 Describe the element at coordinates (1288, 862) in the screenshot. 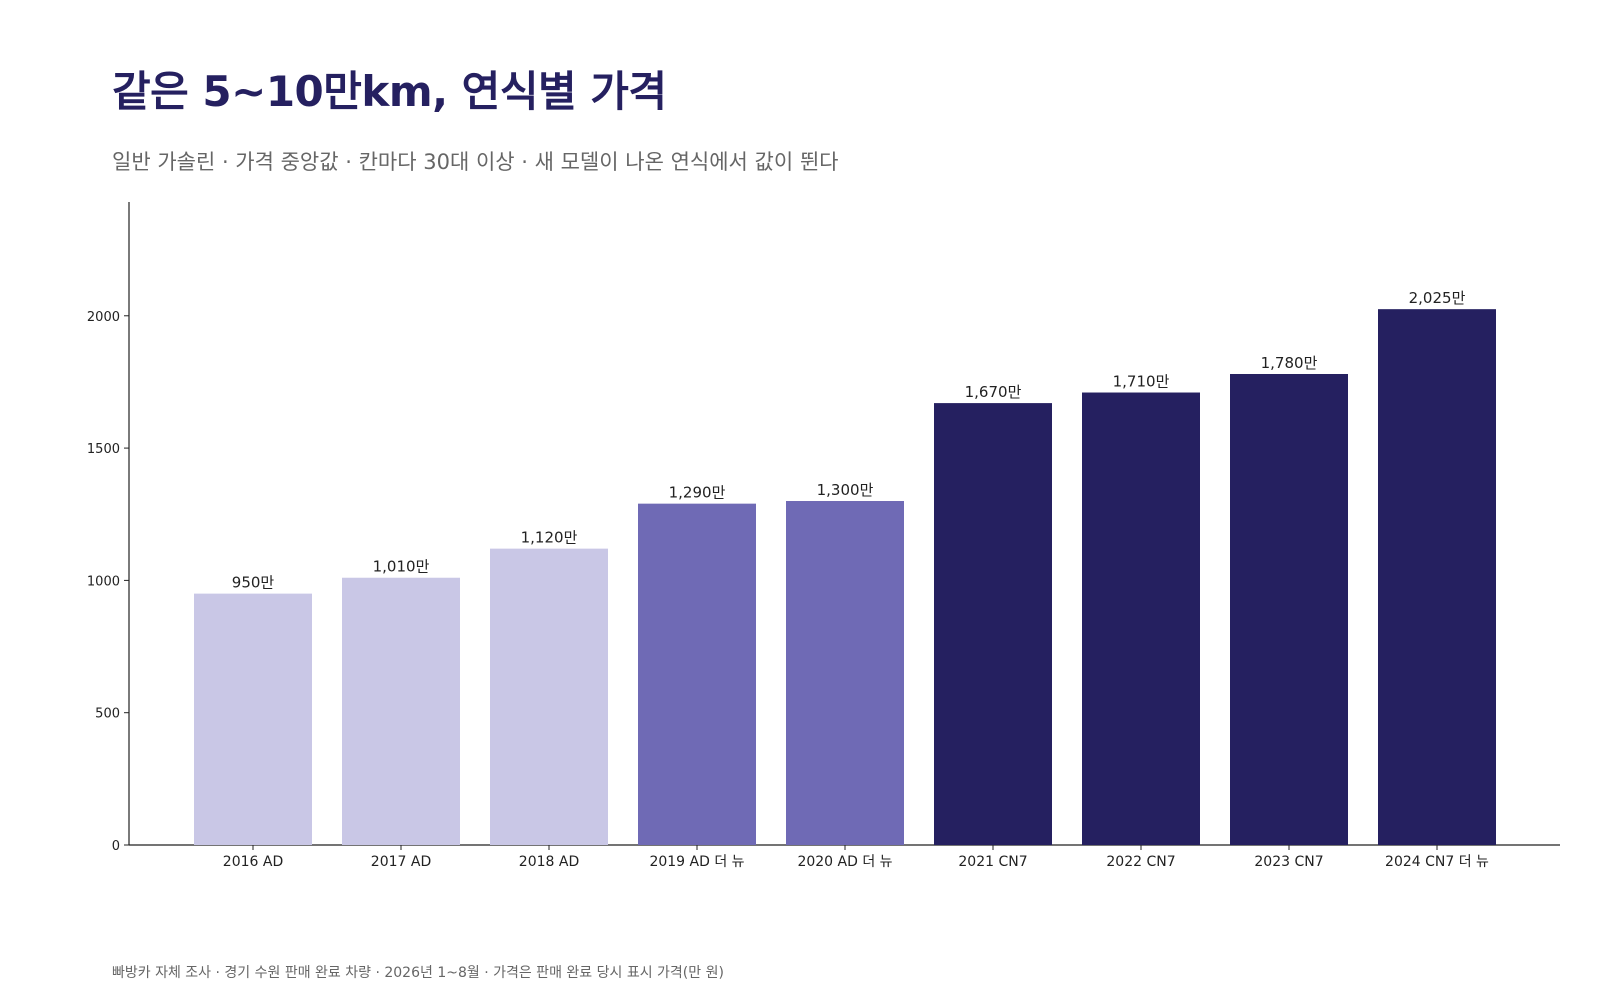

I see `x-tick-label: 2023 CN7` at that location.